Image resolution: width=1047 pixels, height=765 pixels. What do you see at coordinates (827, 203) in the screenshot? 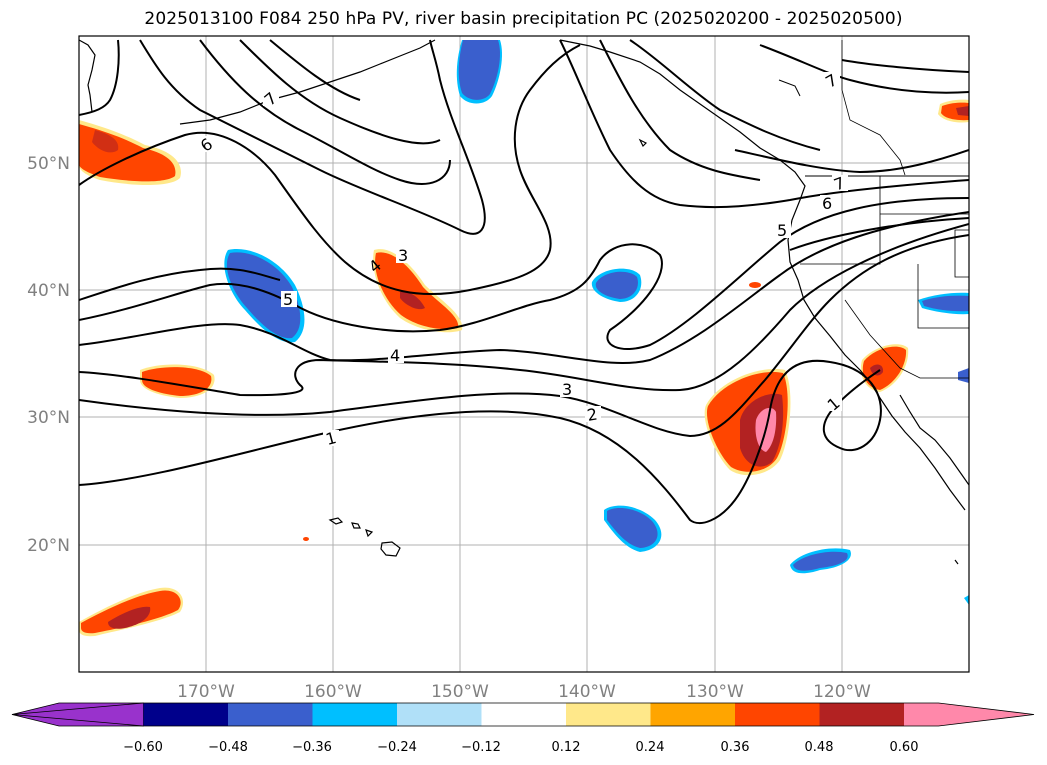
I see `contour-label: 6` at bounding box center [827, 203].